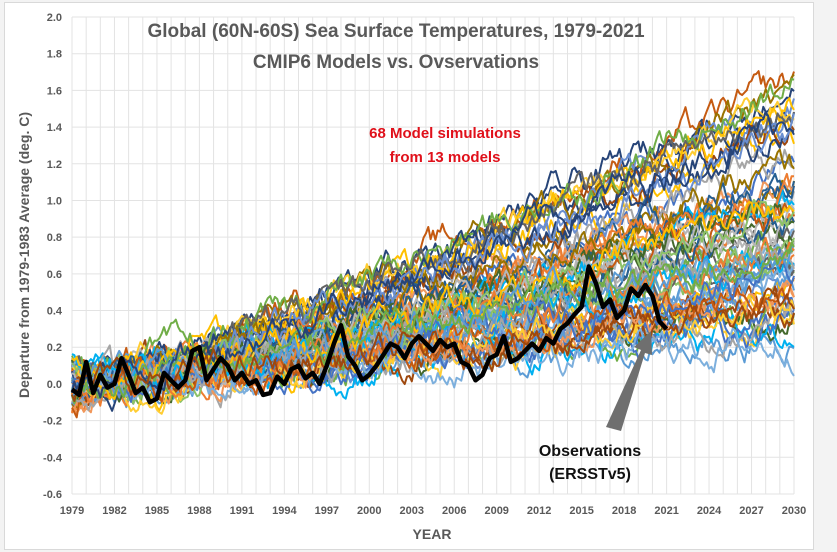  Describe the element at coordinates (55, 312) in the screenshot. I see `y-tick-label: 0.4` at that location.